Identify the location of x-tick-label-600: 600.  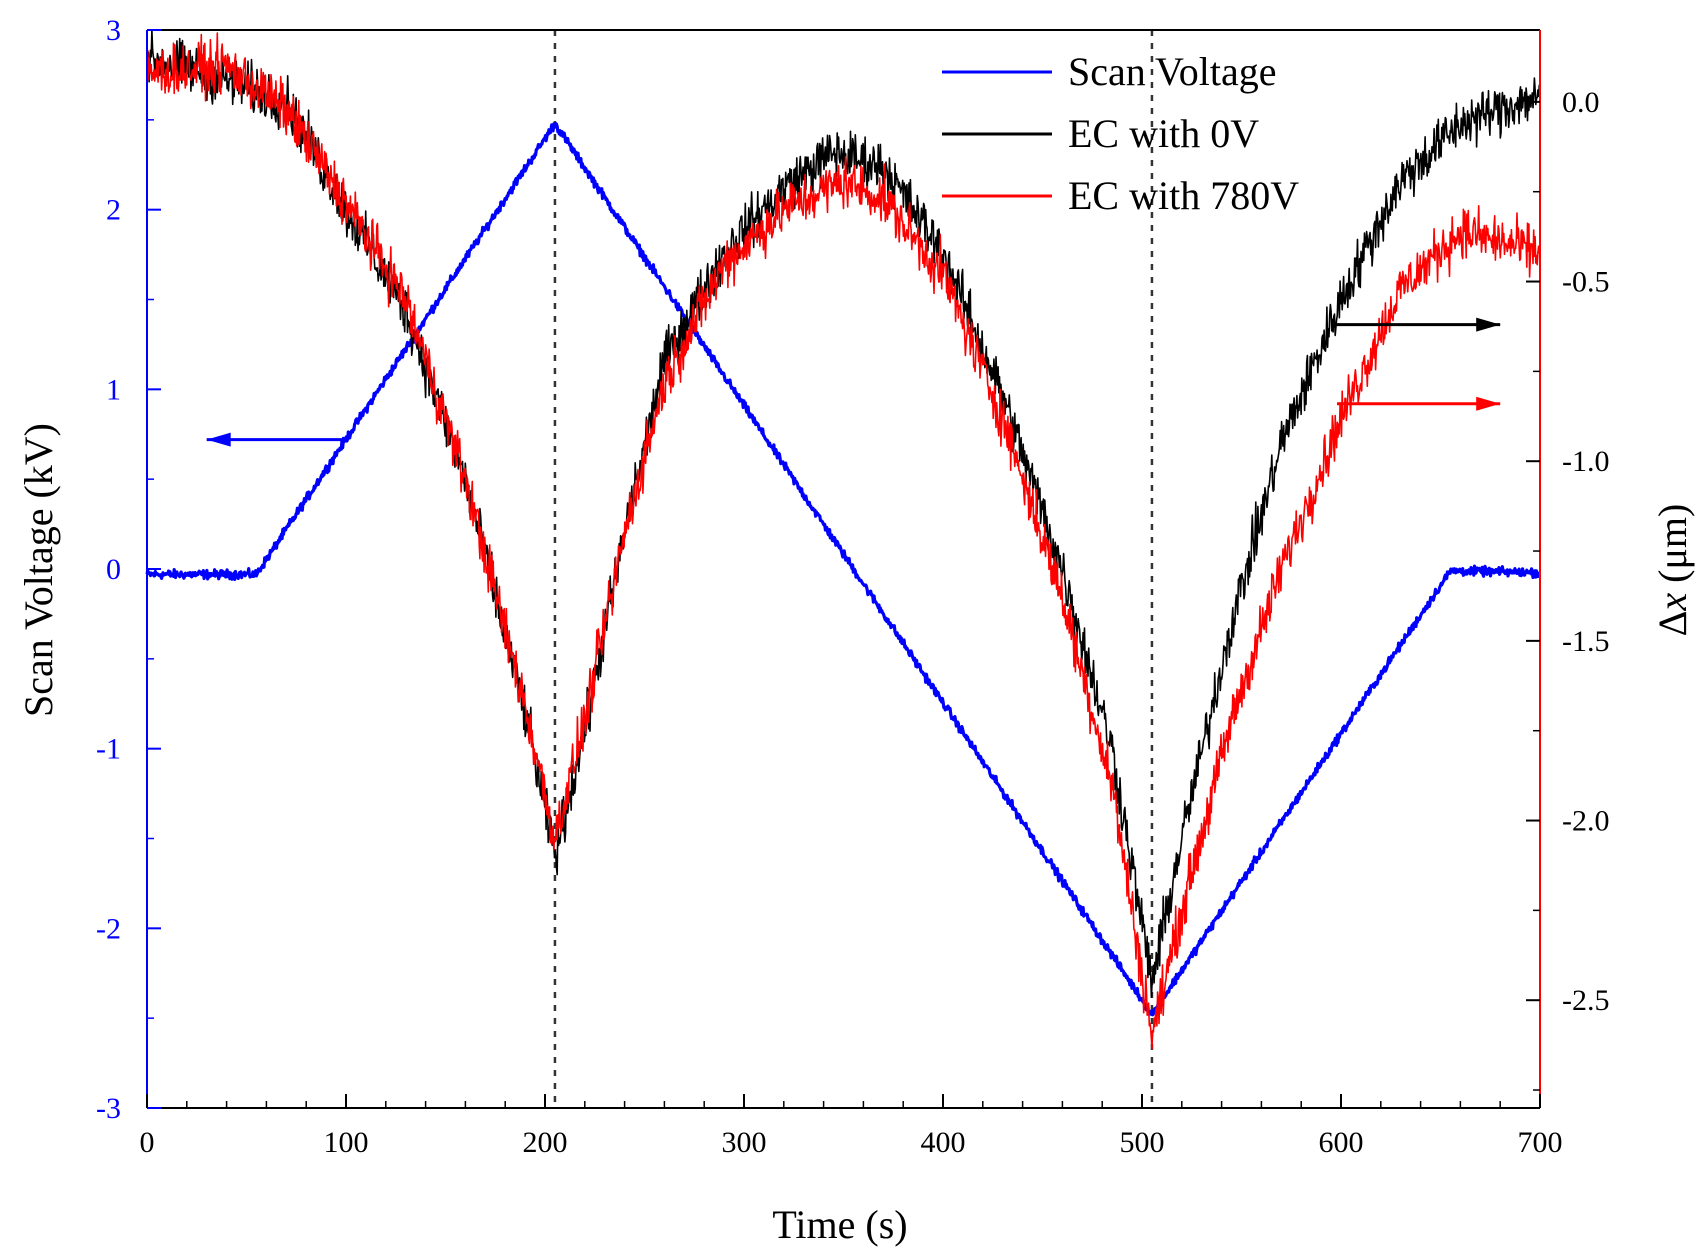
(1341, 1142).